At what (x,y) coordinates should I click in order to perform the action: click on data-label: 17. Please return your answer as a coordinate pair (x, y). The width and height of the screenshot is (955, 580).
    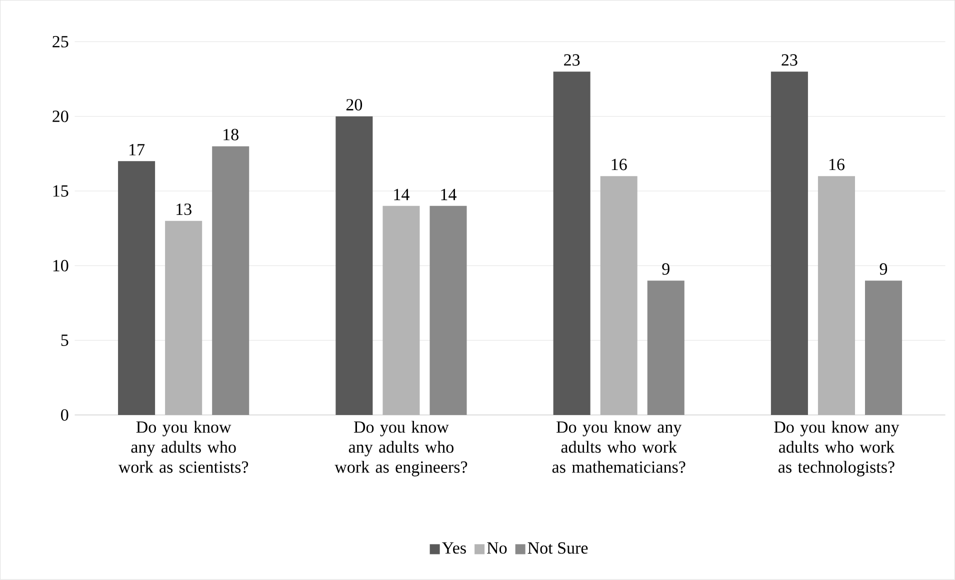
    Looking at the image, I should click on (137, 150).